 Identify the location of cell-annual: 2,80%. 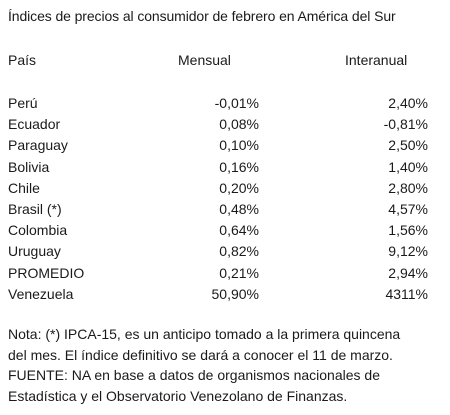
(408, 187).